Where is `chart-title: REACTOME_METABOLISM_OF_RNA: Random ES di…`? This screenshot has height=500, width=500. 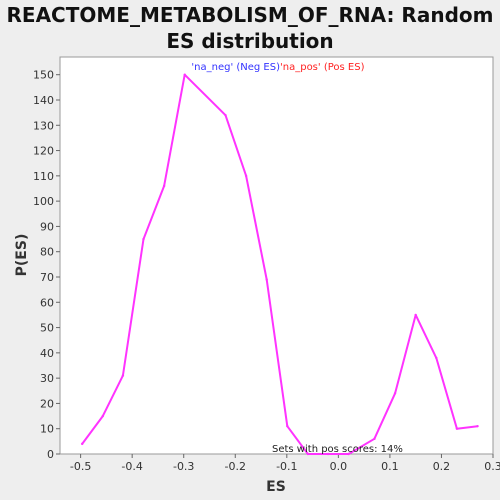
chart-title: REACTOME_METABOLISM_OF_RNA: Random ES di… is located at coordinates (250, 28).